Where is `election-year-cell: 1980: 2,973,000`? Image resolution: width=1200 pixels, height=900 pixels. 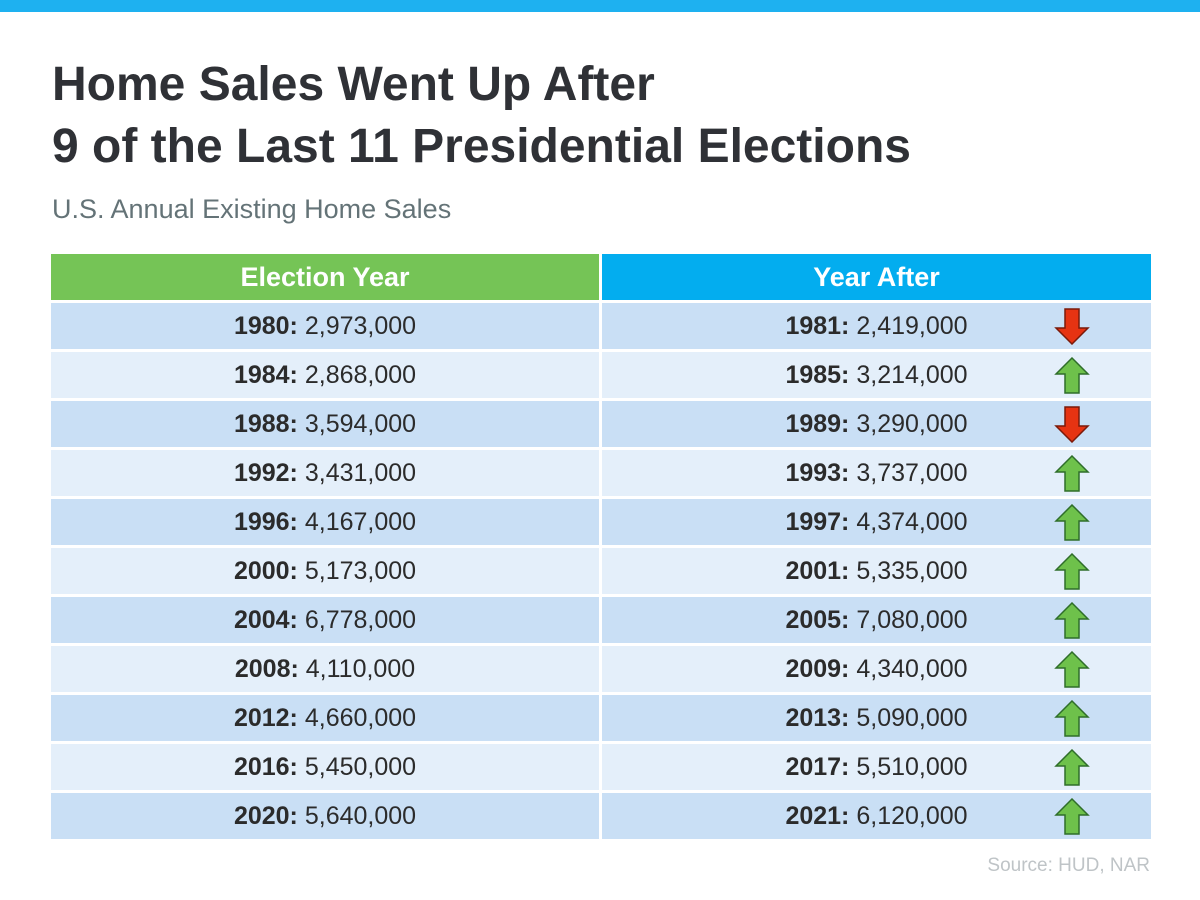
election-year-cell: 1980: 2,973,000 is located at coordinates (325, 326).